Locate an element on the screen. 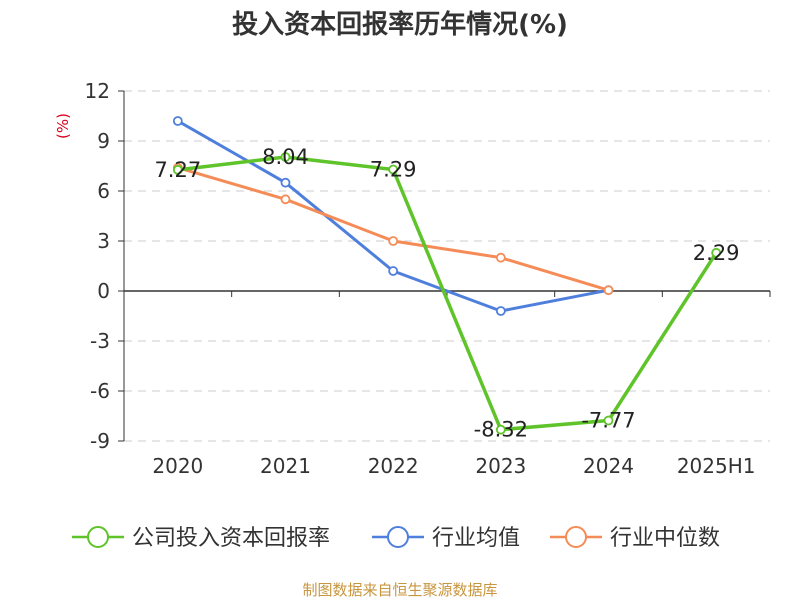 The image size is (800, 600). y-tick-label: -3 is located at coordinates (100, 341).